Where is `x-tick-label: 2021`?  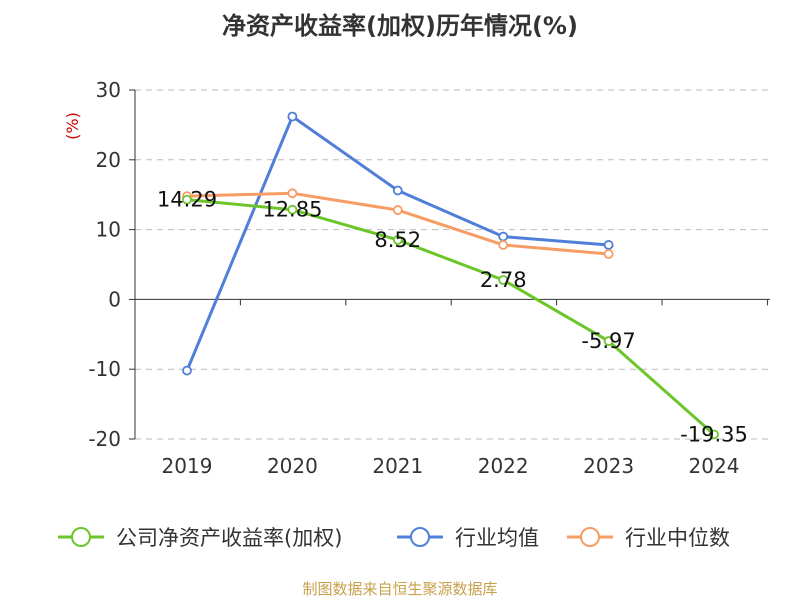 x-tick-label: 2021 is located at coordinates (397, 466).